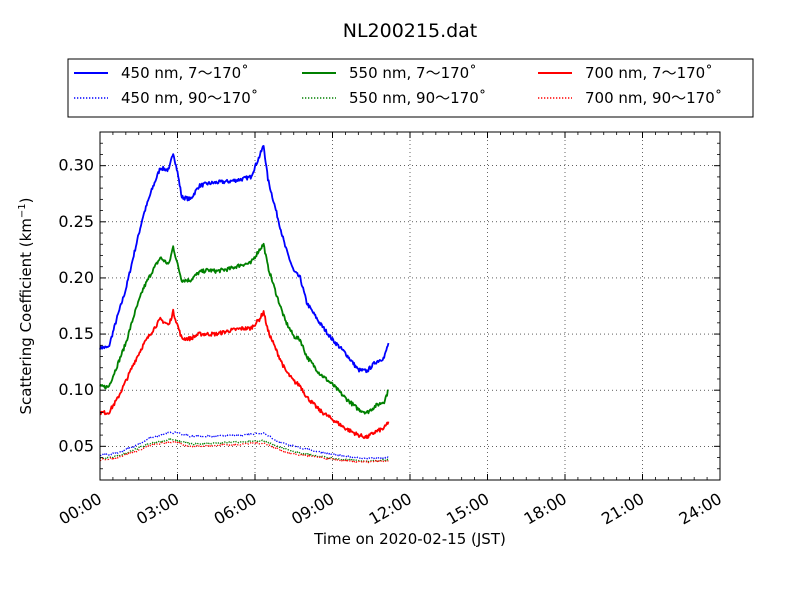 This screenshot has height=600, width=800. I want to click on y-tick-labels: 0.05 0.10 0.15 0.20 0.25 0.30, so click(76, 306).